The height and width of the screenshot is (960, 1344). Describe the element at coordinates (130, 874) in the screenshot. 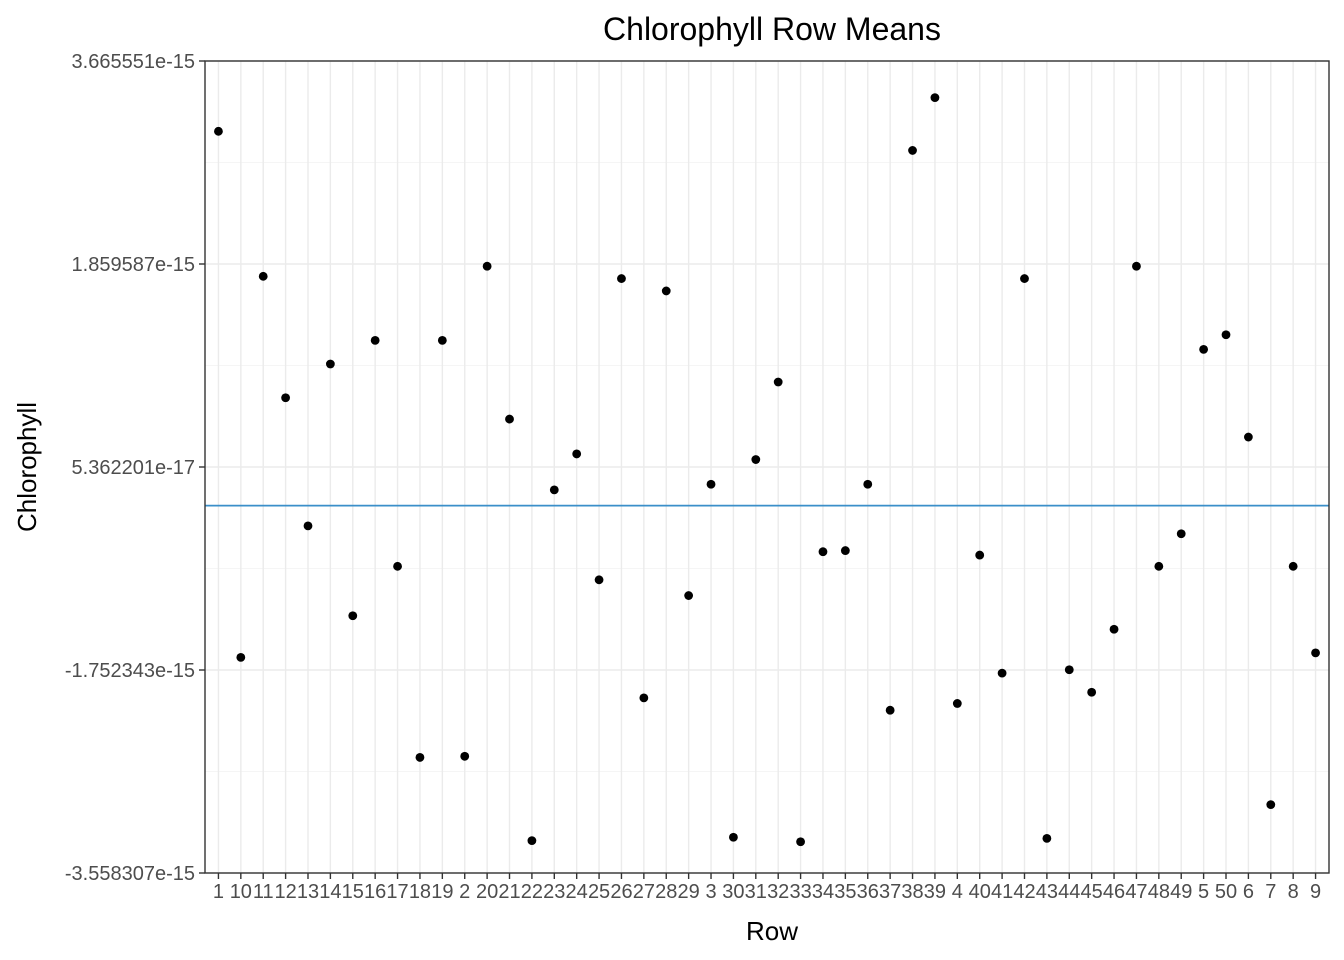

I see `y-tick-label: -3.558307e-15` at that location.